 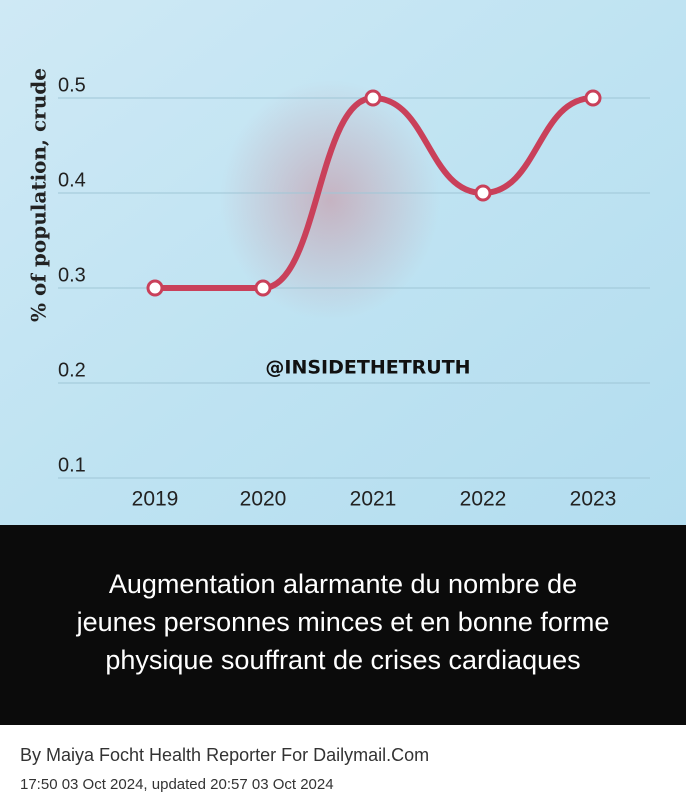 I want to click on background-blob, so click(x=330, y=200).